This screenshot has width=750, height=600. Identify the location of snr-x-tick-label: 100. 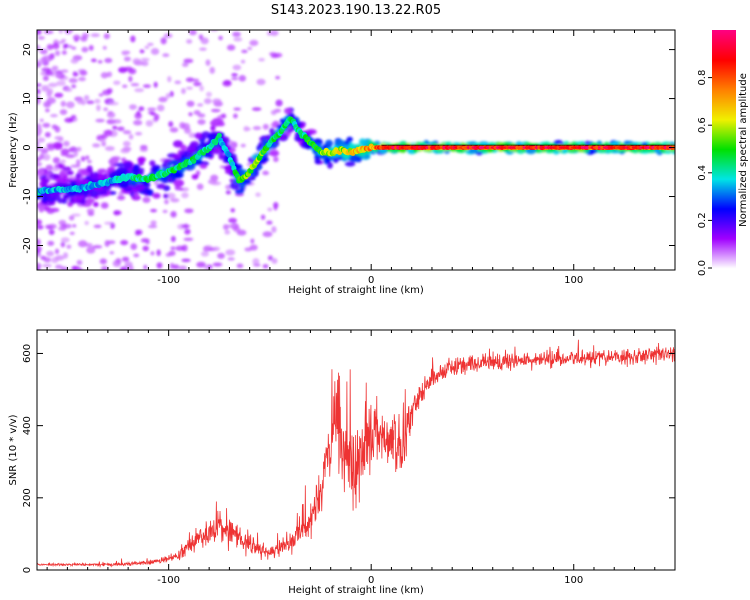
(573, 580).